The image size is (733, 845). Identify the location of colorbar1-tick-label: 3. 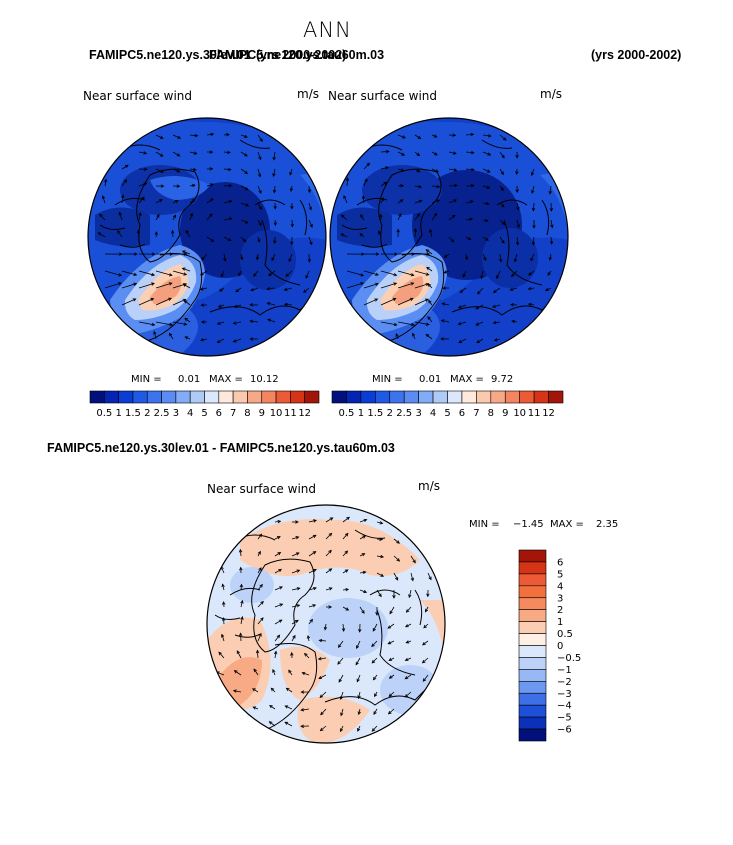
(176, 413).